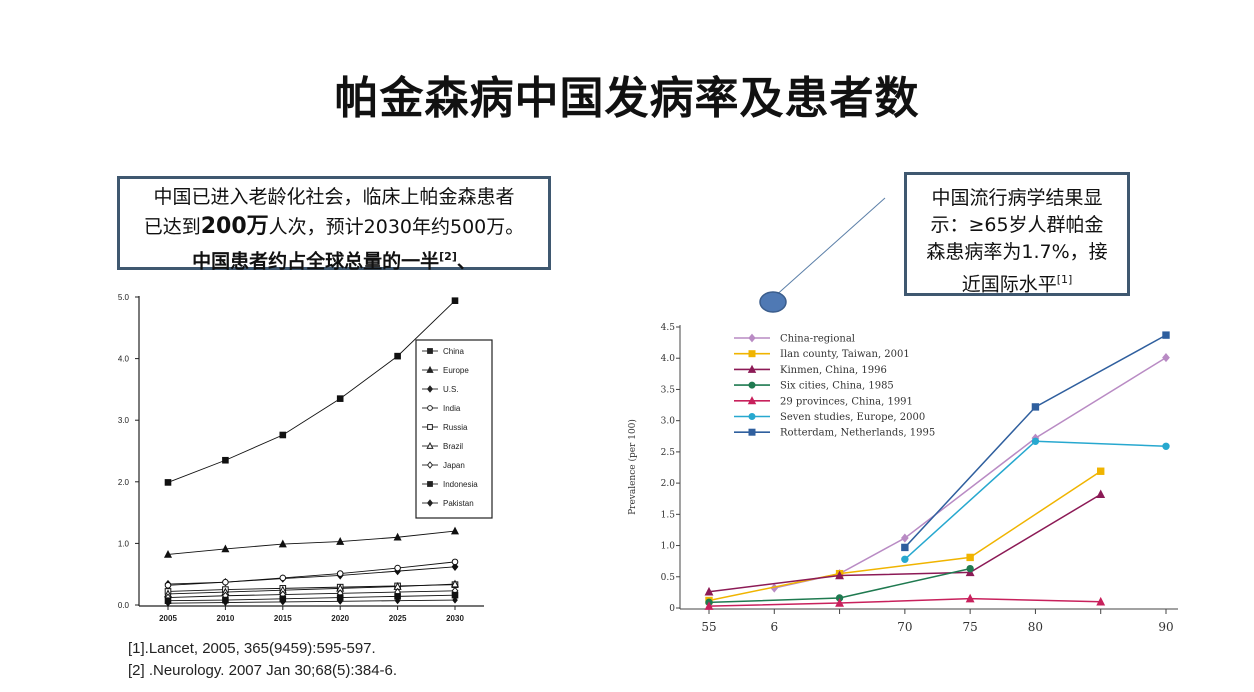 The width and height of the screenshot is (1254, 692). I want to click on callout-right-line1: 中国流行病学结果显, so click(1017, 198).